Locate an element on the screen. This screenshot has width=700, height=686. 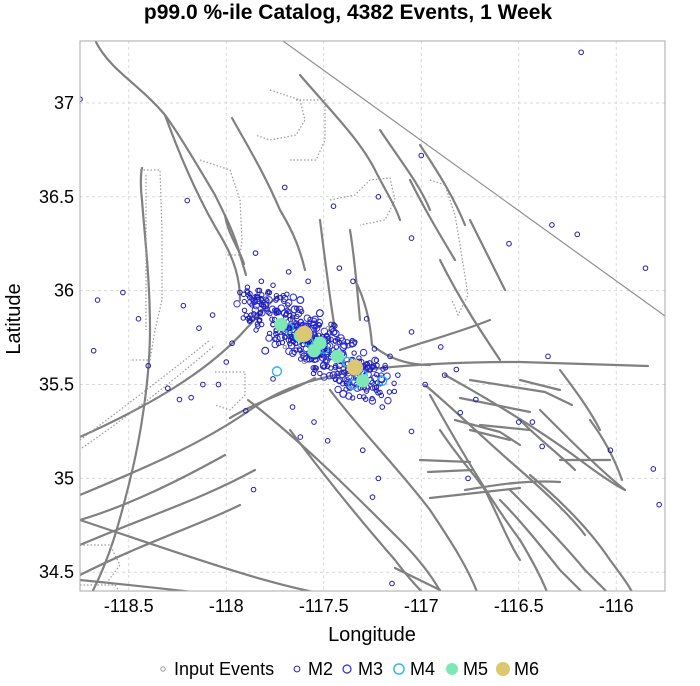
legend-marker is located at coordinates (347, 669).